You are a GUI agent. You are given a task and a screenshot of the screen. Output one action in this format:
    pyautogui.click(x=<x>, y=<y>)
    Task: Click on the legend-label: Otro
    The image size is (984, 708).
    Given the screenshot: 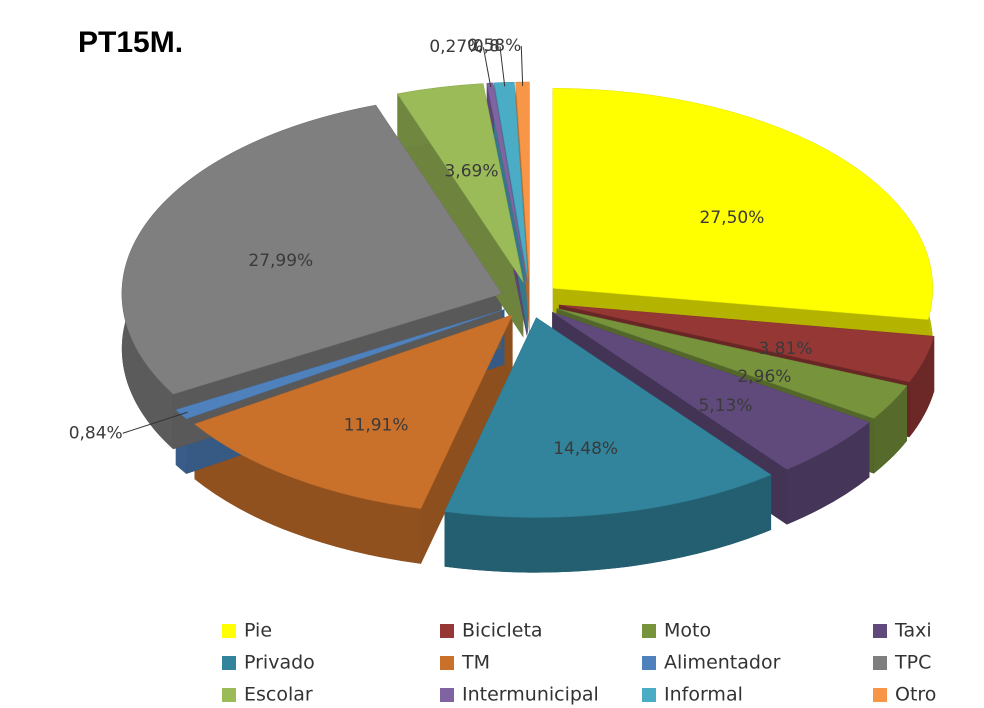 What is the action you would take?
    pyautogui.click(x=915, y=695)
    